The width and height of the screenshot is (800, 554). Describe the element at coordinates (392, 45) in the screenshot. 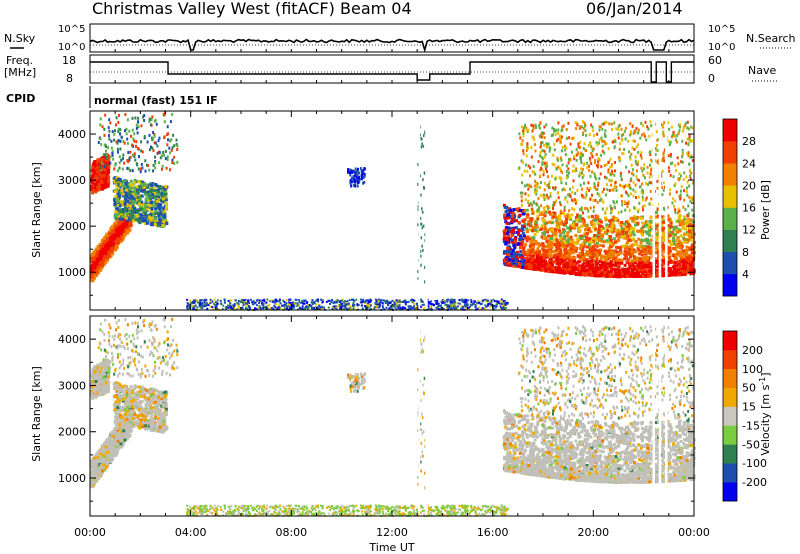

I see `sky-trace` at that location.